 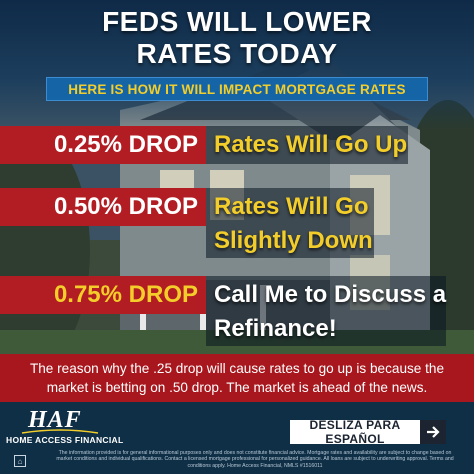 What do you see at coordinates (237, 53) in the screenshot?
I see `headline-line-2: RATES TODAY` at bounding box center [237, 53].